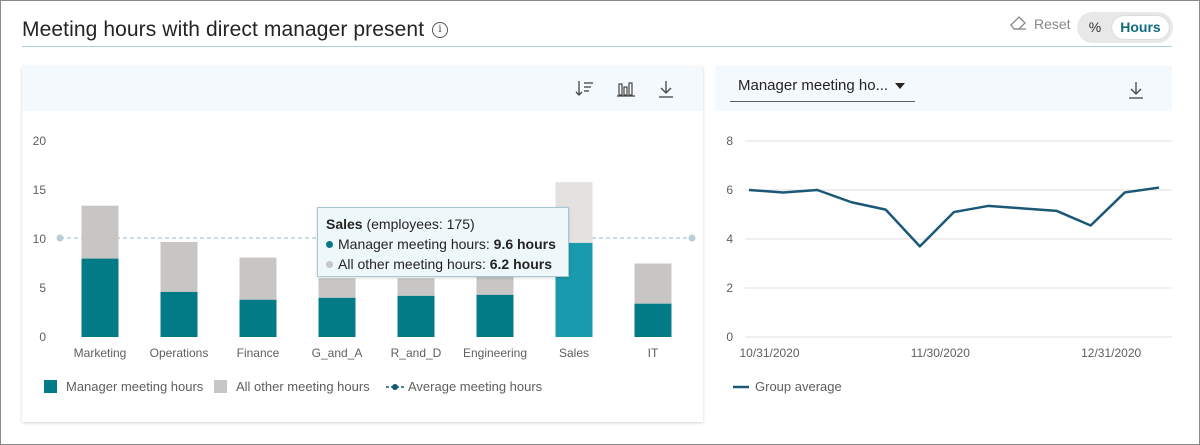 This screenshot has height=445, width=1200. Describe the element at coordinates (258, 353) in the screenshot. I see `x-tick-label: Finance` at that location.